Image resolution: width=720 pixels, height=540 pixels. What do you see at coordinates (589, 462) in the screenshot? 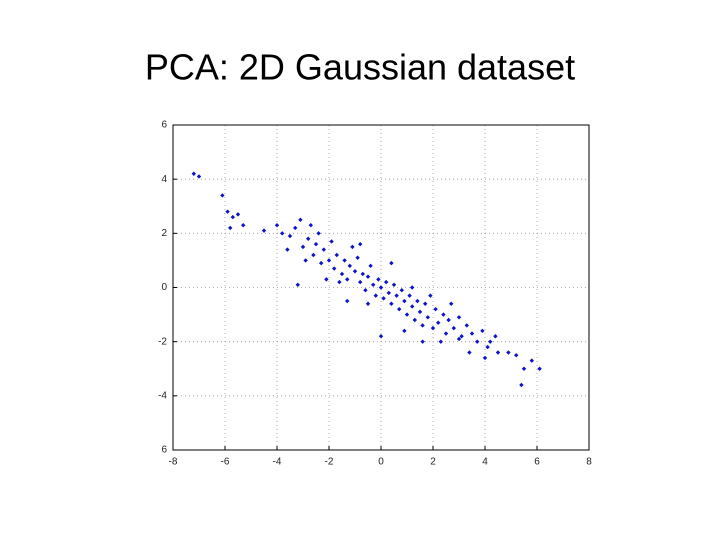
I see `x-tick-label: 8` at bounding box center [589, 462].